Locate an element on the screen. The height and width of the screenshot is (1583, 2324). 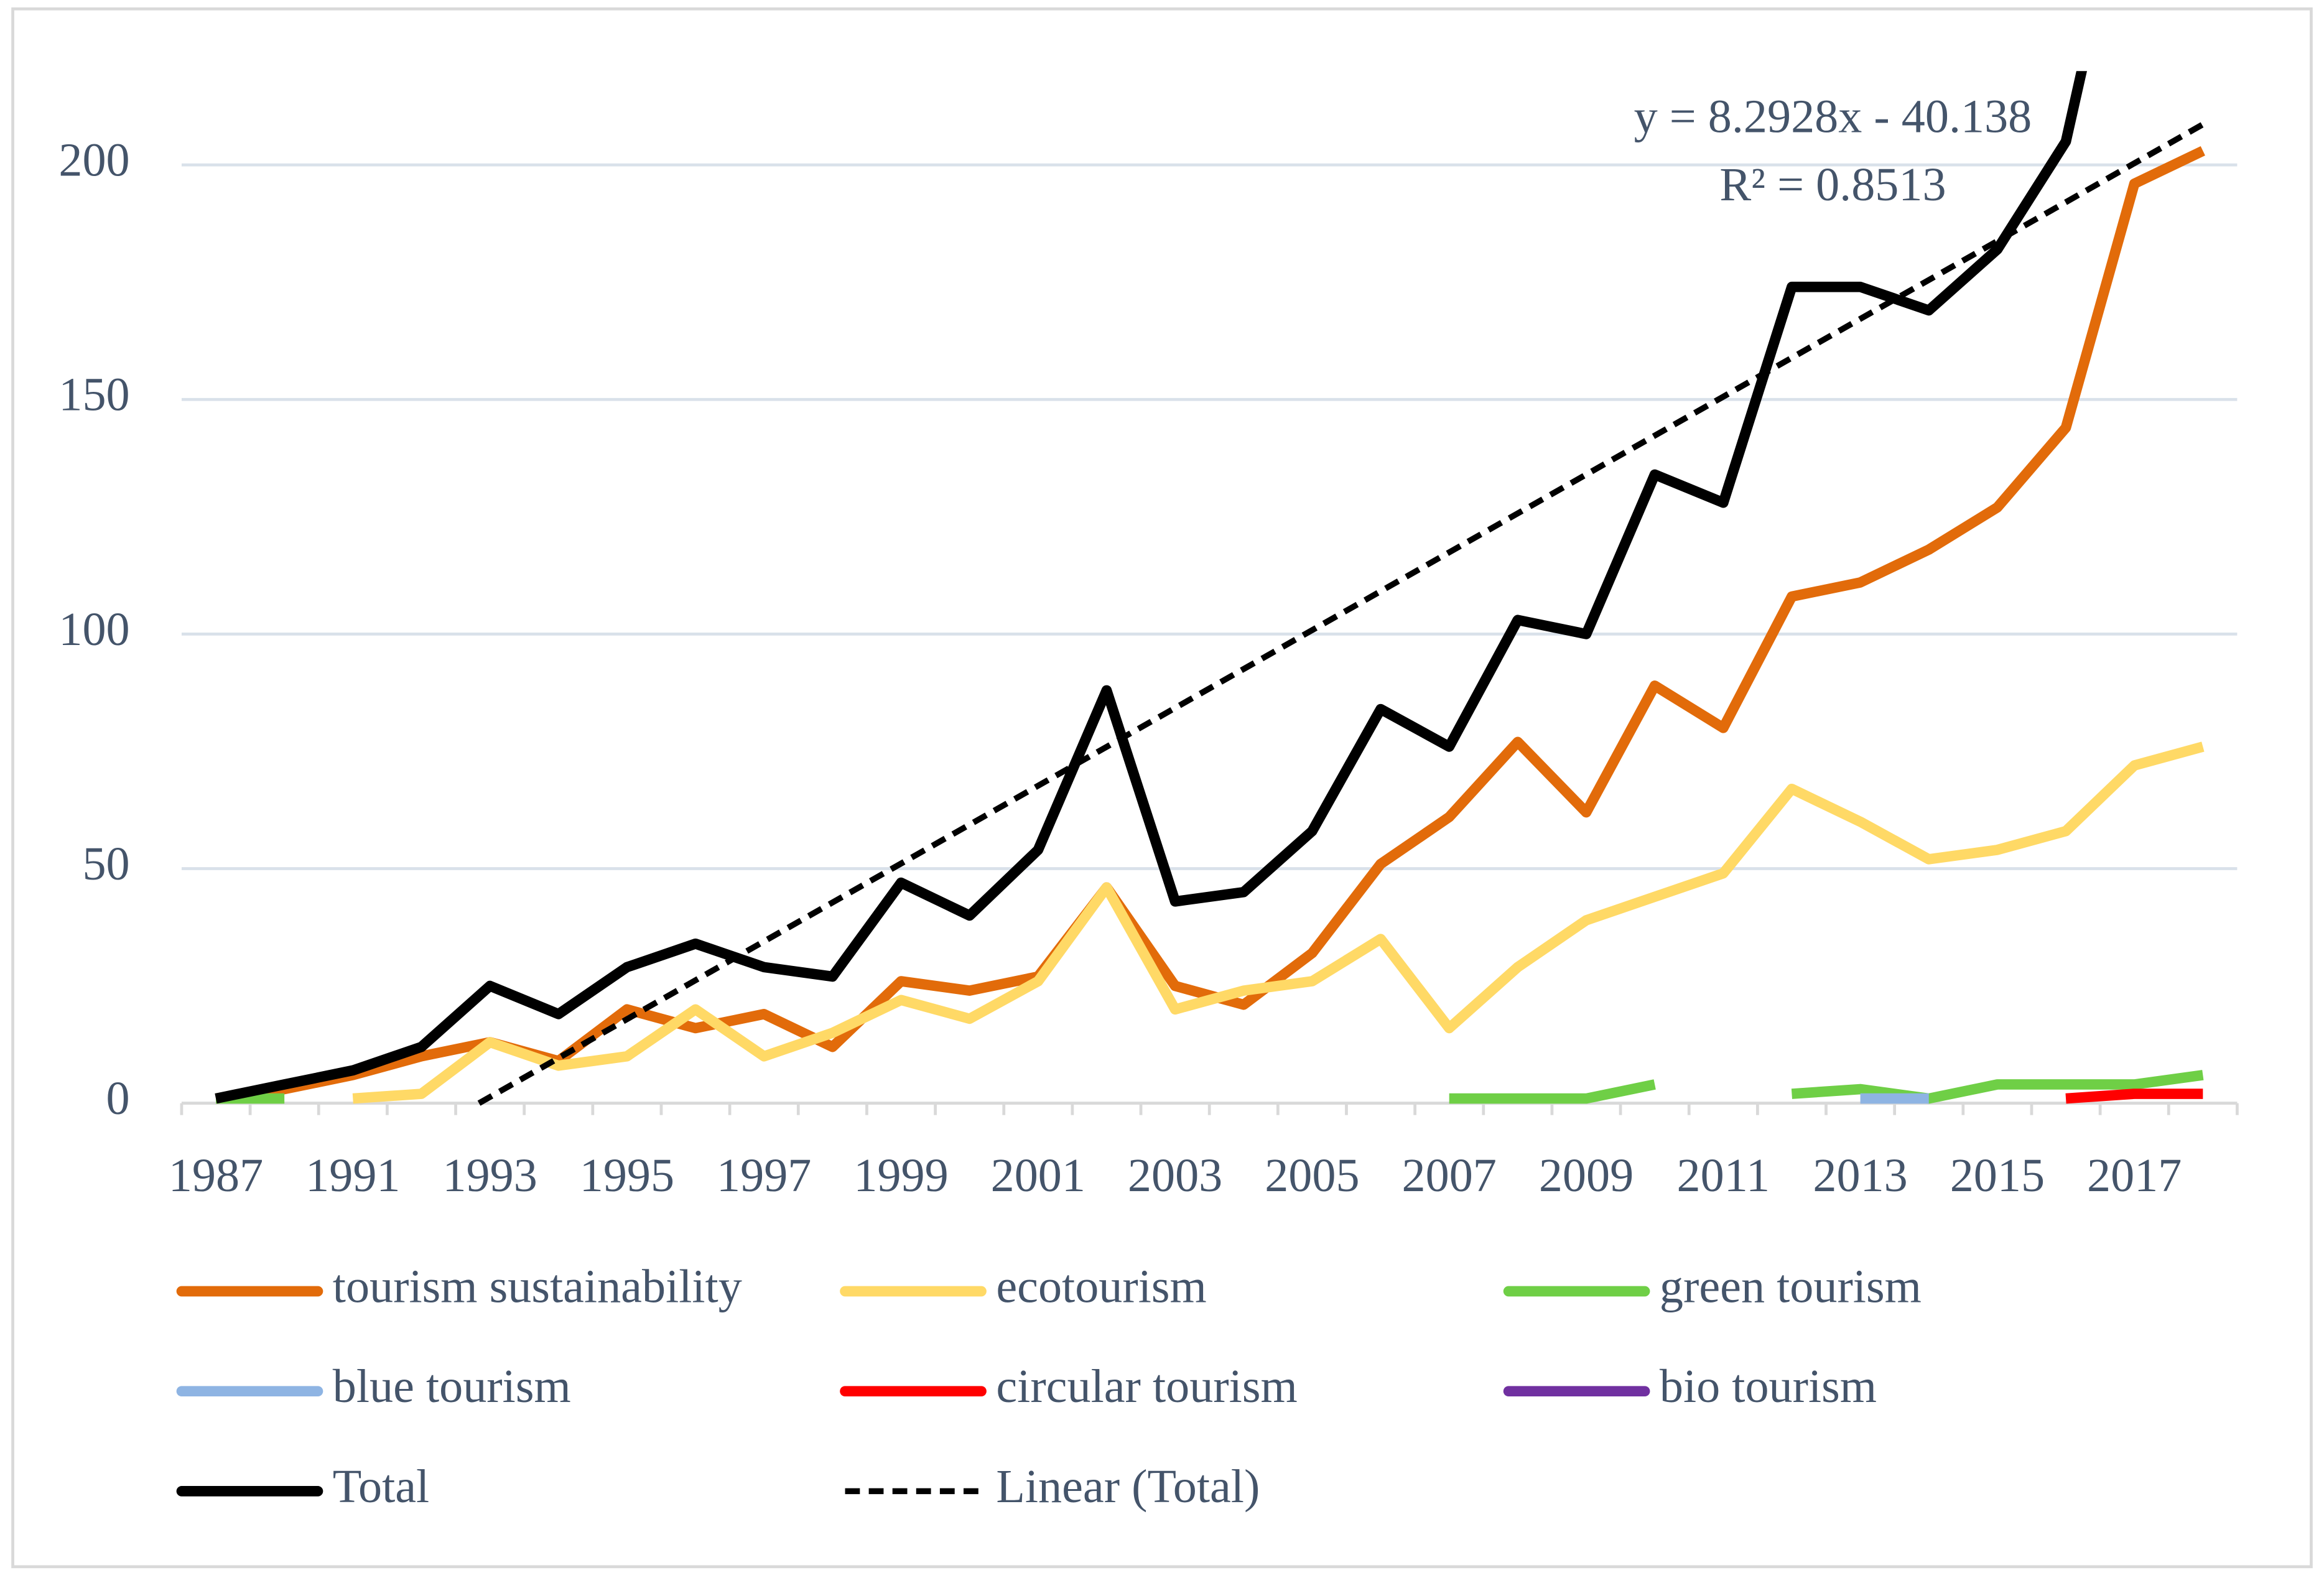
y-tick-label: 150 is located at coordinates (93, 395).